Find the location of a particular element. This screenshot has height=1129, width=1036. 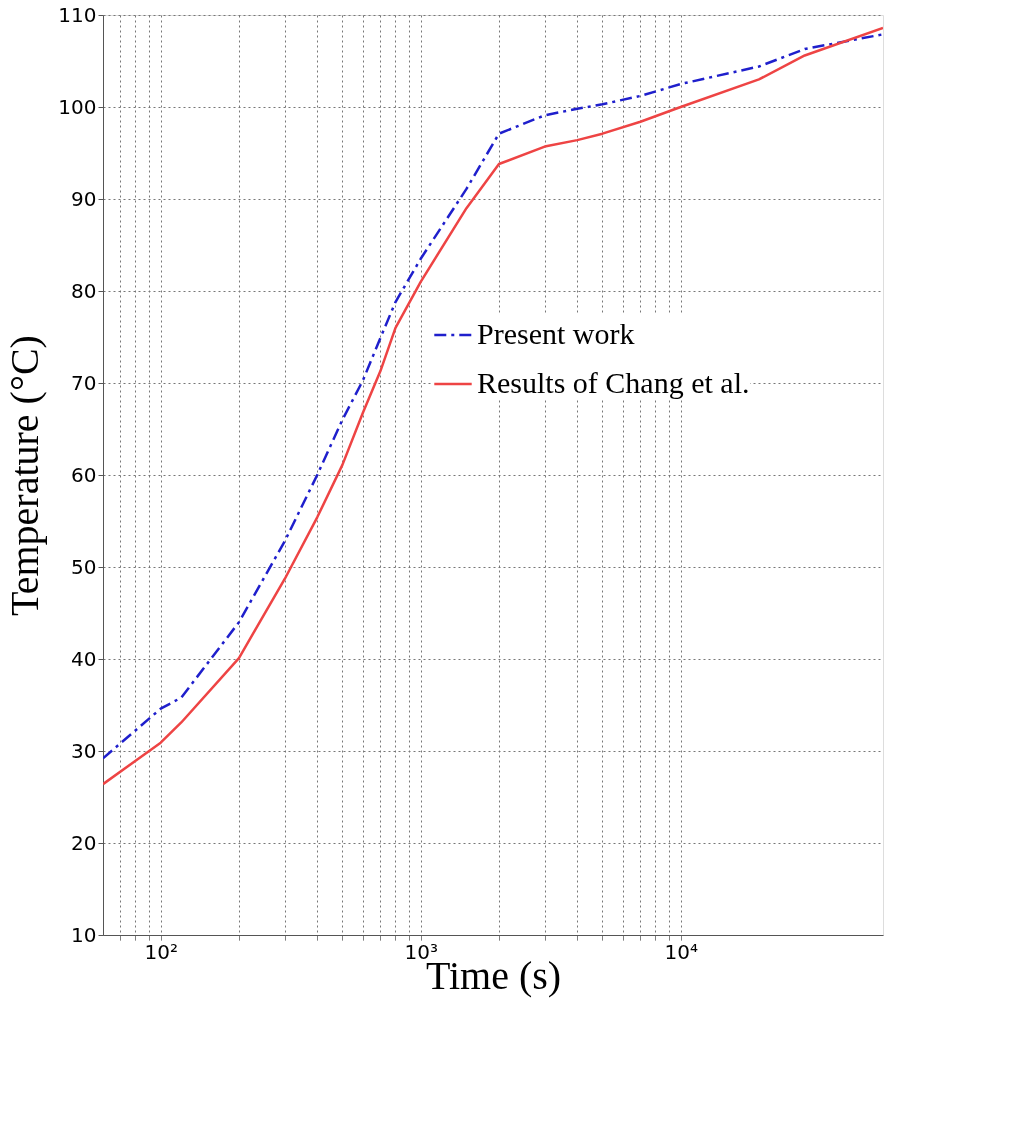

y-tick-label: 20 is located at coordinates (84, 842).